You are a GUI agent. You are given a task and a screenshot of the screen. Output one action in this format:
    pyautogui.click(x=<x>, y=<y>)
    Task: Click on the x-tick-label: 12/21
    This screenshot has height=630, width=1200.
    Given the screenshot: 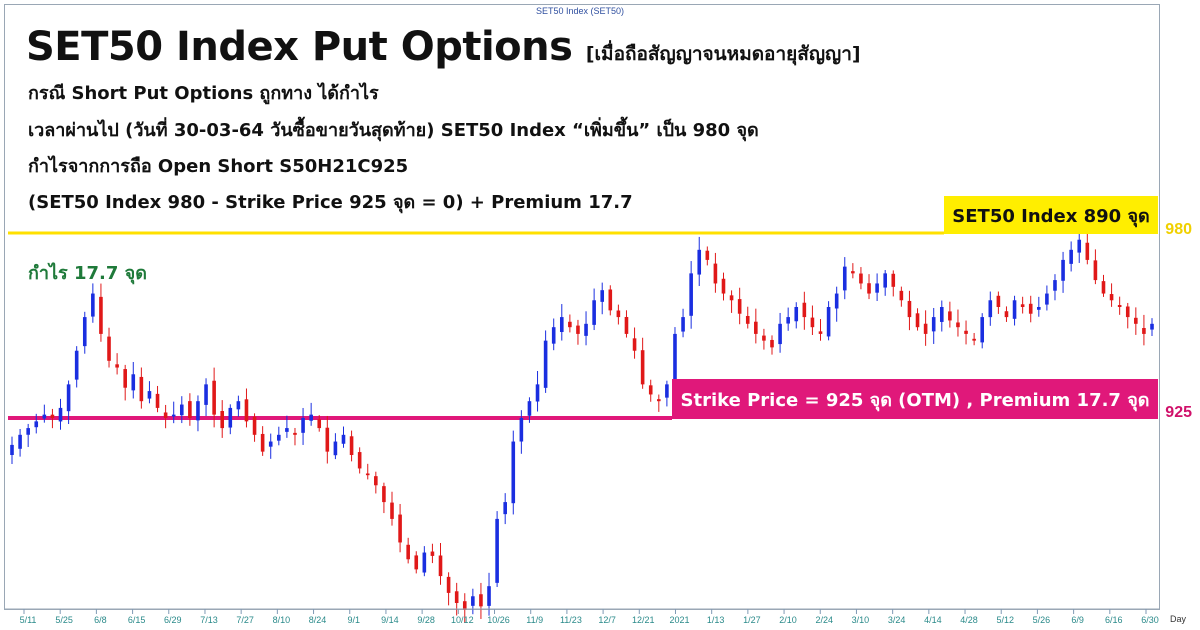 What is the action you would take?
    pyautogui.click(x=643, y=620)
    